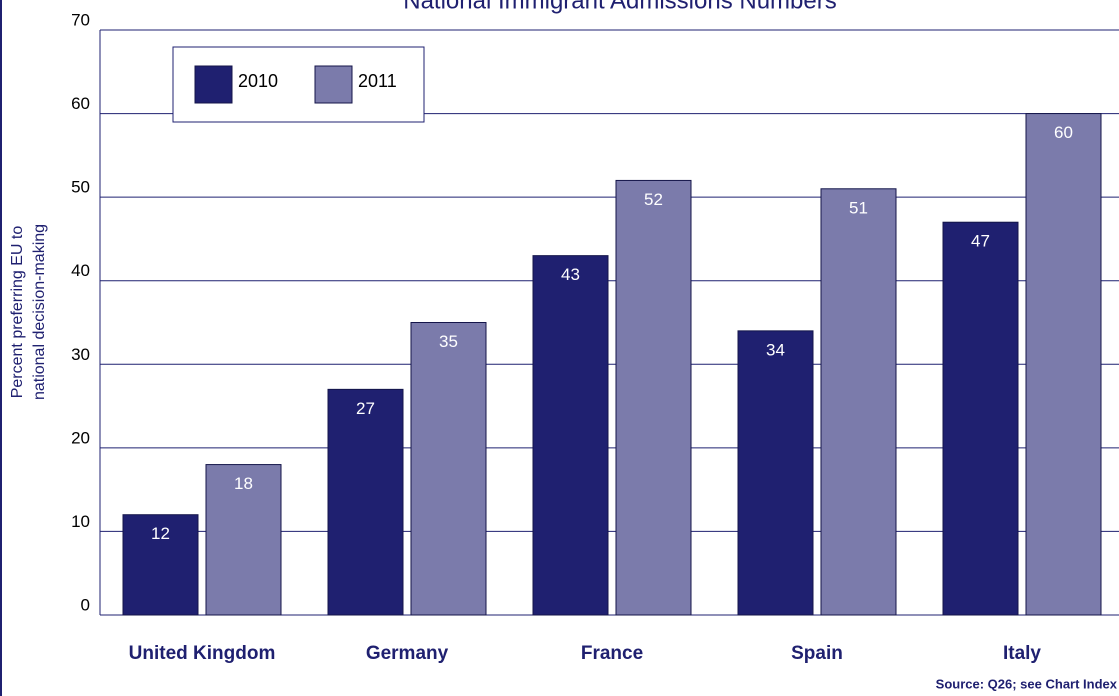 Image resolution: width=1119 pixels, height=696 pixels. I want to click on value-label: 47, so click(980, 241).